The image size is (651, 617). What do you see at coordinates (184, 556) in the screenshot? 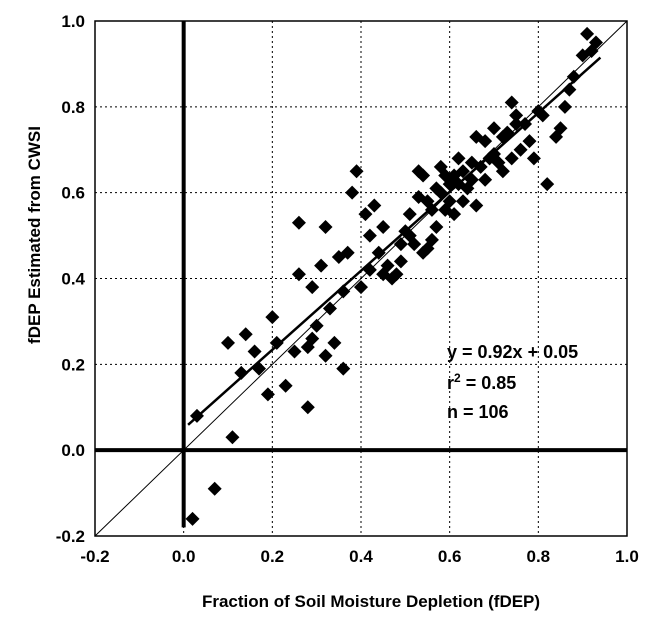
I see `x-tick-label: 0.0` at bounding box center [184, 556].